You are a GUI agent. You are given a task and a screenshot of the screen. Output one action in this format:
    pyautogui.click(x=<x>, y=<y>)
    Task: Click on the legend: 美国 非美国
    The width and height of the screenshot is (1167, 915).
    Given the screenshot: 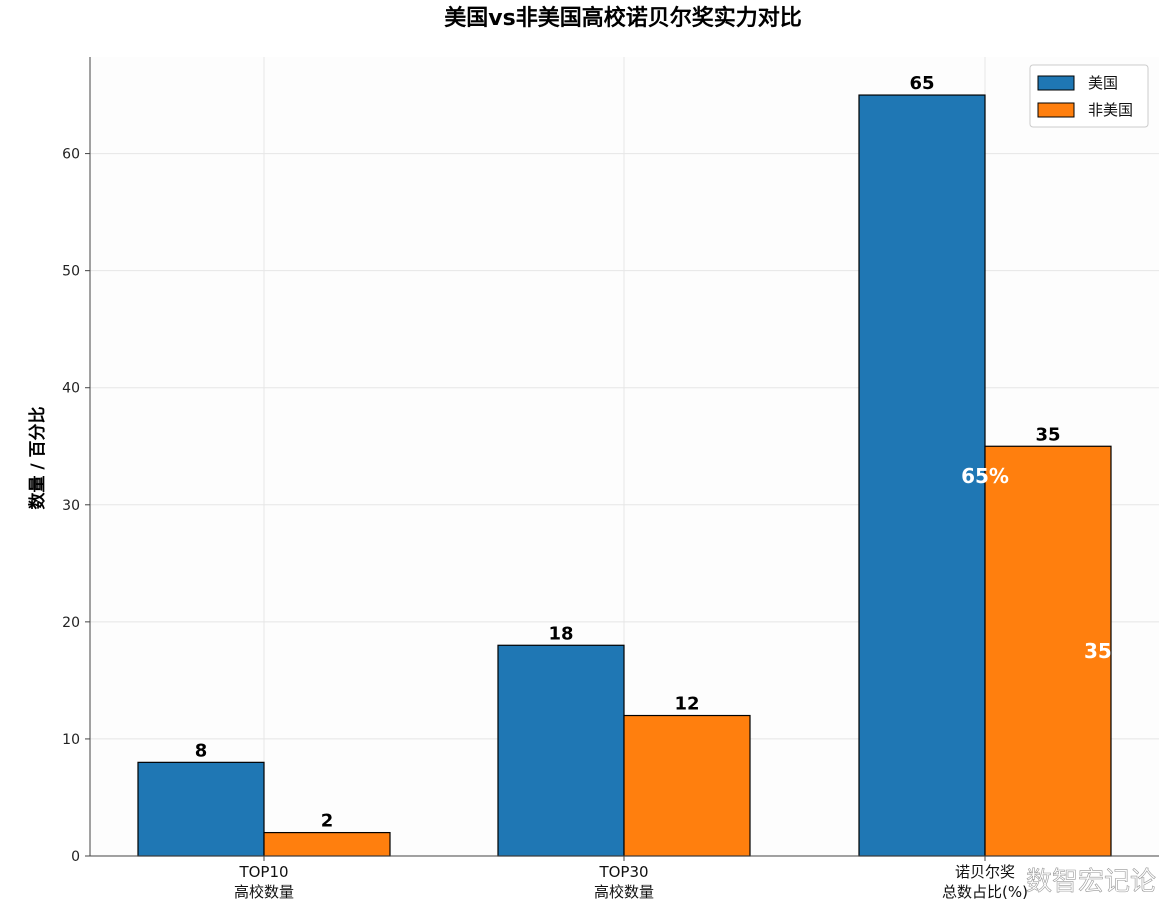 What is the action you would take?
    pyautogui.click(x=1089, y=96)
    